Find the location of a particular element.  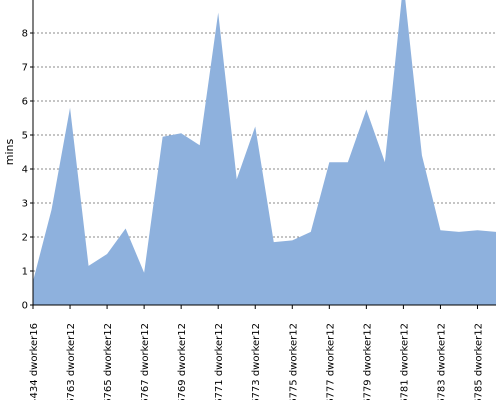

x-tick-label: #4434 dworker16 is located at coordinates (34, 361).